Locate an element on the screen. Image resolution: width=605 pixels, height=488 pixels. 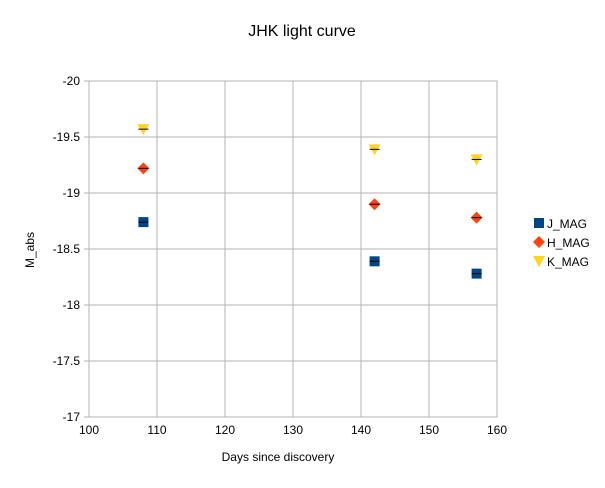
x-axis-label: Days since discovery is located at coordinates (278, 457).